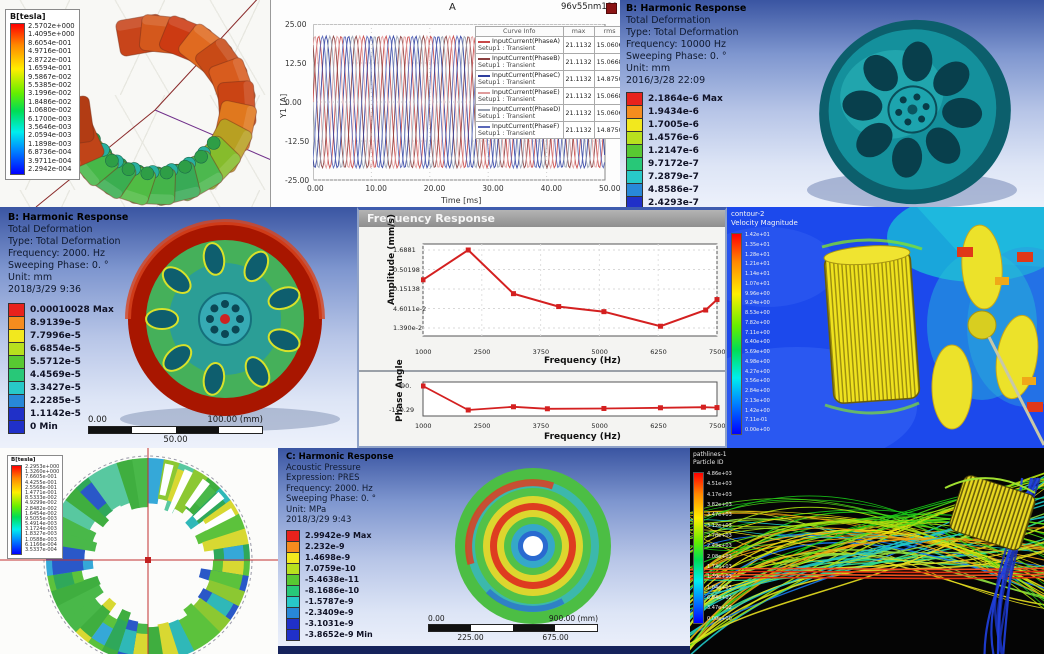  Describe the element at coordinates (50, 229) in the screenshot. I see `header-line: Total Deformation` at that location.